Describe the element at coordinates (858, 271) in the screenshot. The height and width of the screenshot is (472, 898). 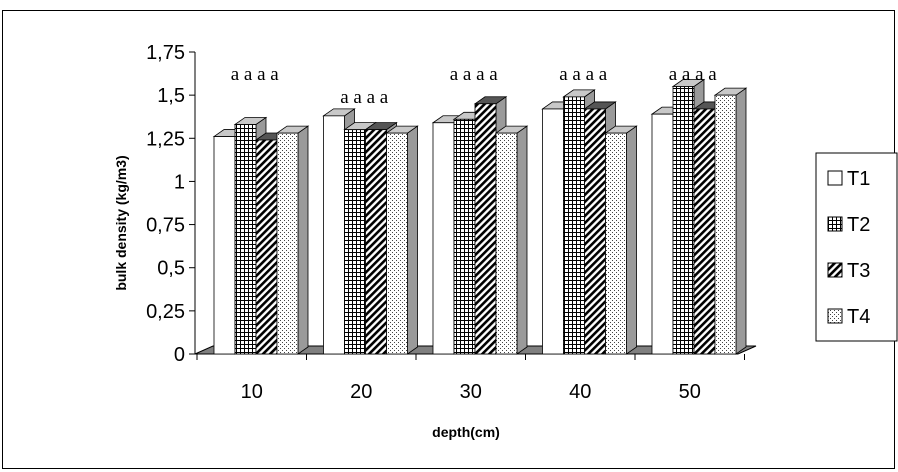
I see `legend-label: T3` at that location.